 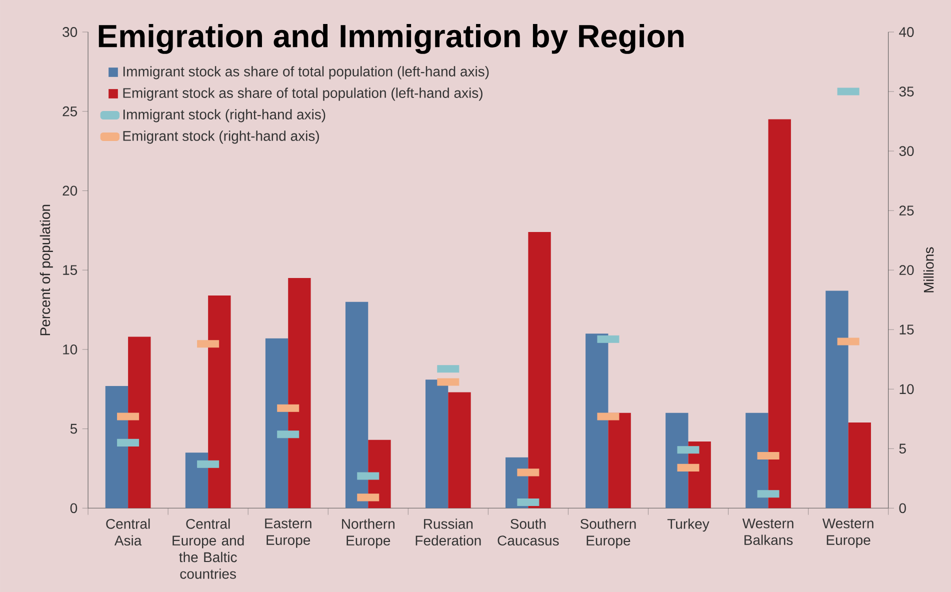 What do you see at coordinates (70, 31) in the screenshot?
I see `y-tick-label: 30` at bounding box center [70, 31].